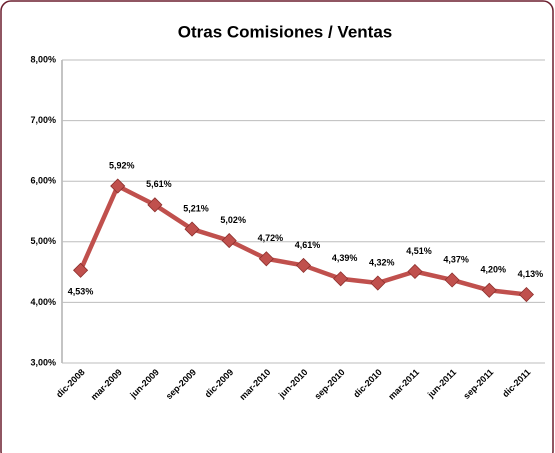  Describe the element at coordinates (43, 120) in the screenshot. I see `y-tick-label: 7,00%` at that location.